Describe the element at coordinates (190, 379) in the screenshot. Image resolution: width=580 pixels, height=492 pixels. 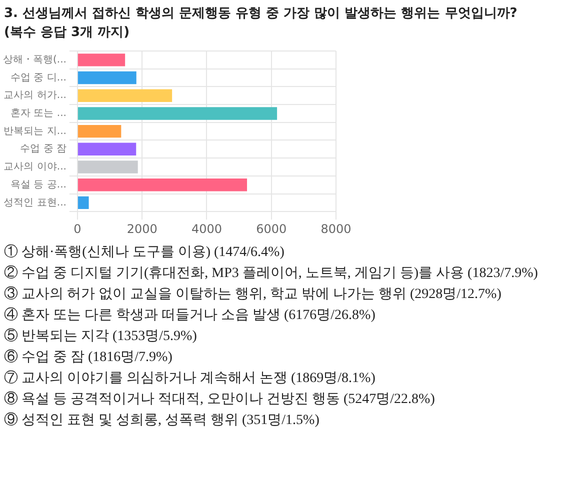
I see `text: ⑦ 교사의 이야기를 의심하거나 계속해서 논쟁 (1869명/8.1%)` at that location.